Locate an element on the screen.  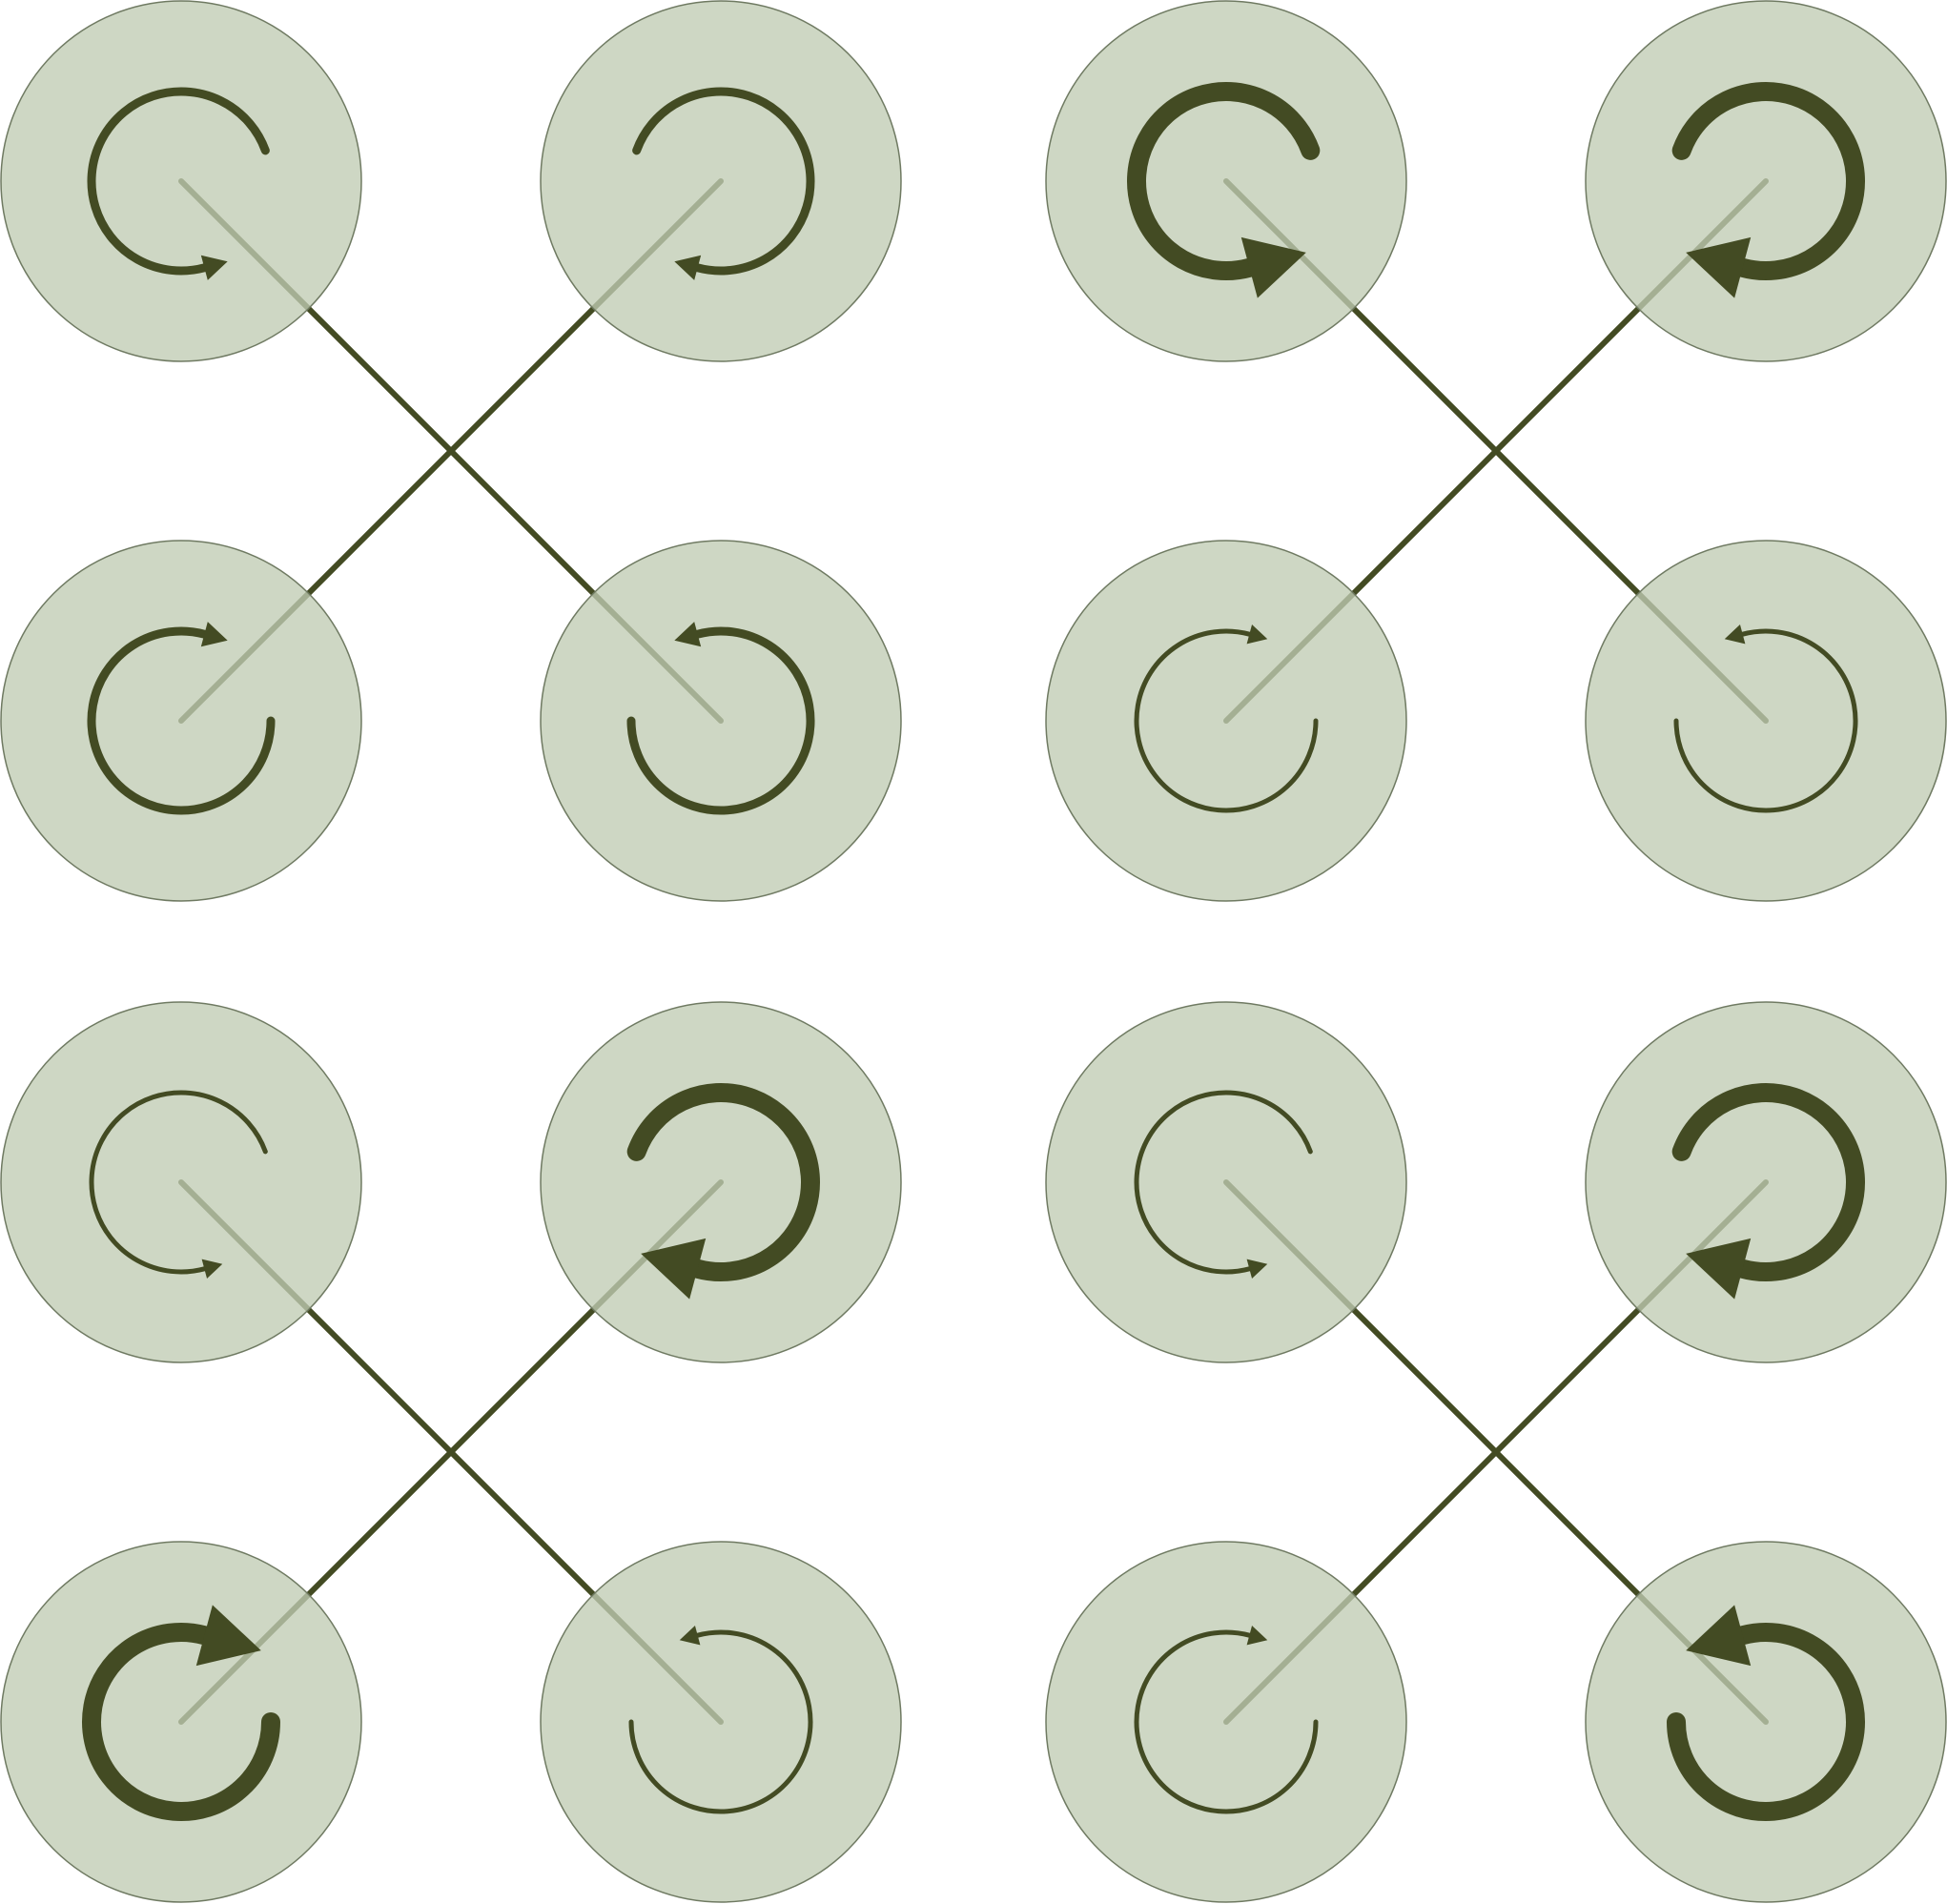
panel-bottom-right-bottom-left-clockwise-arrow-icon is located at coordinates (1226, 1720).